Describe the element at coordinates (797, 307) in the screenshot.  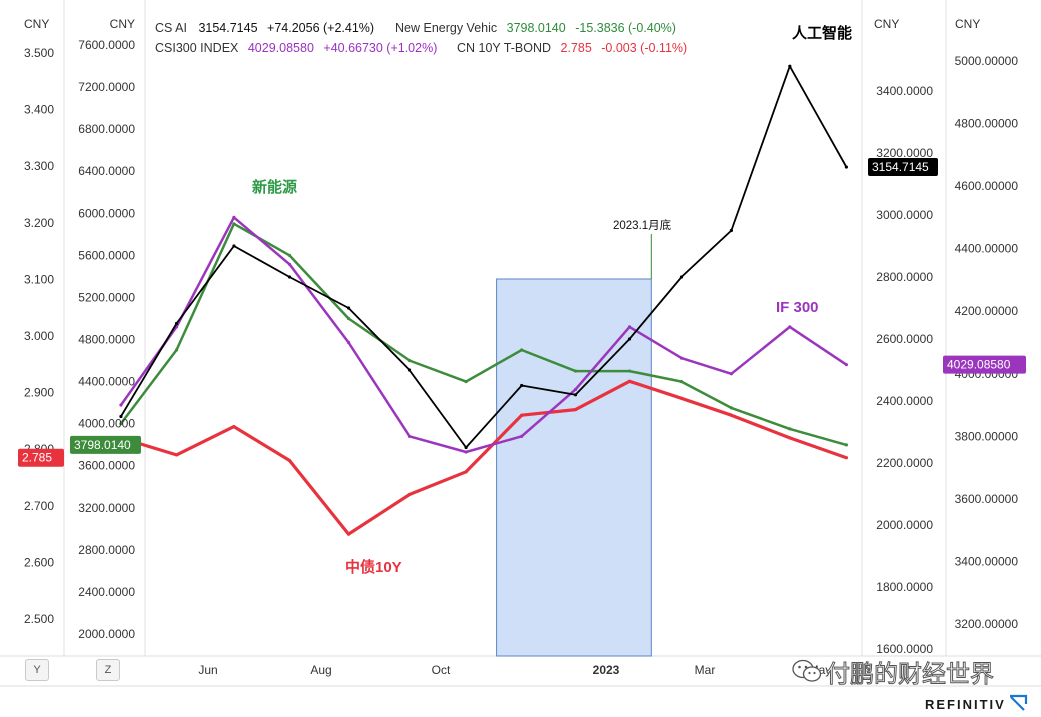
I see `annotation-csi300: IF 300` at that location.